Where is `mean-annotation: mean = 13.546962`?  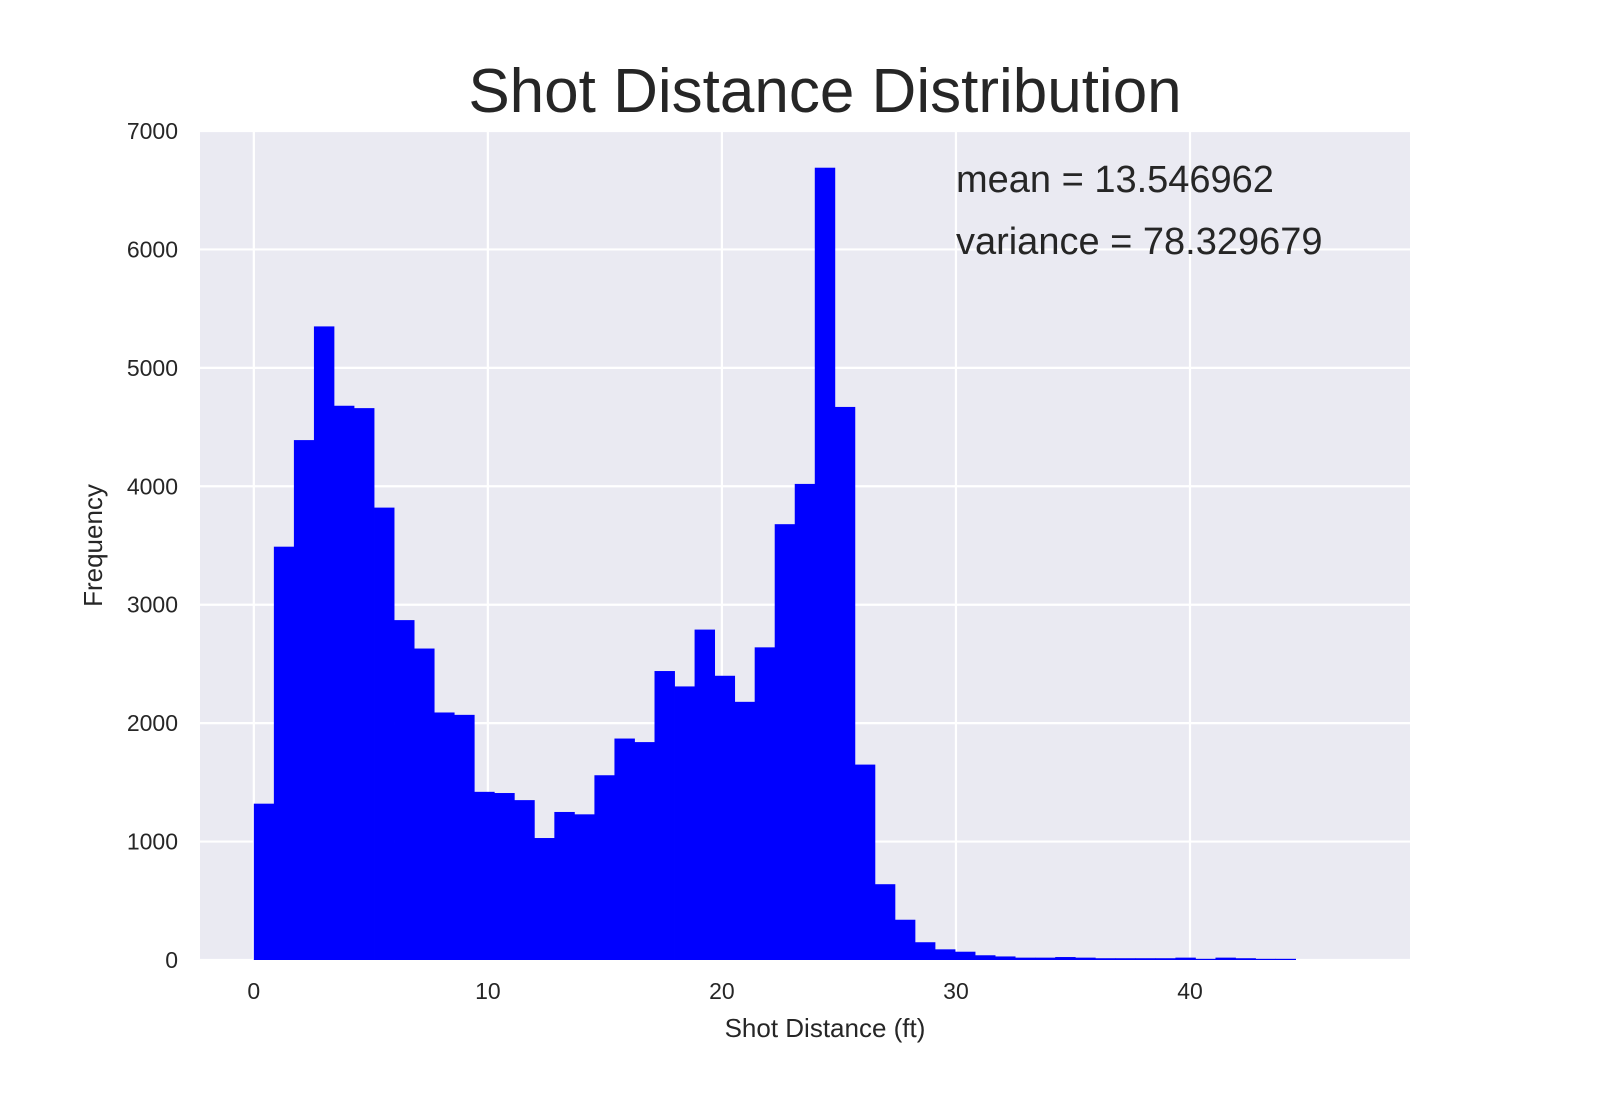 mean-annotation: mean = 13.546962 is located at coordinates (1115, 180).